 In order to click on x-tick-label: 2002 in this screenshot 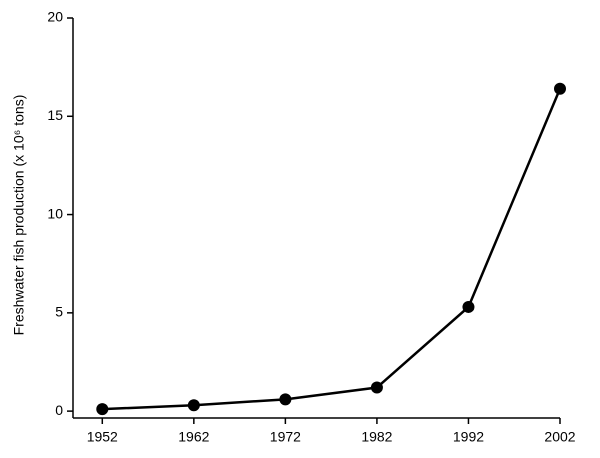, I will do `click(559, 437)`.